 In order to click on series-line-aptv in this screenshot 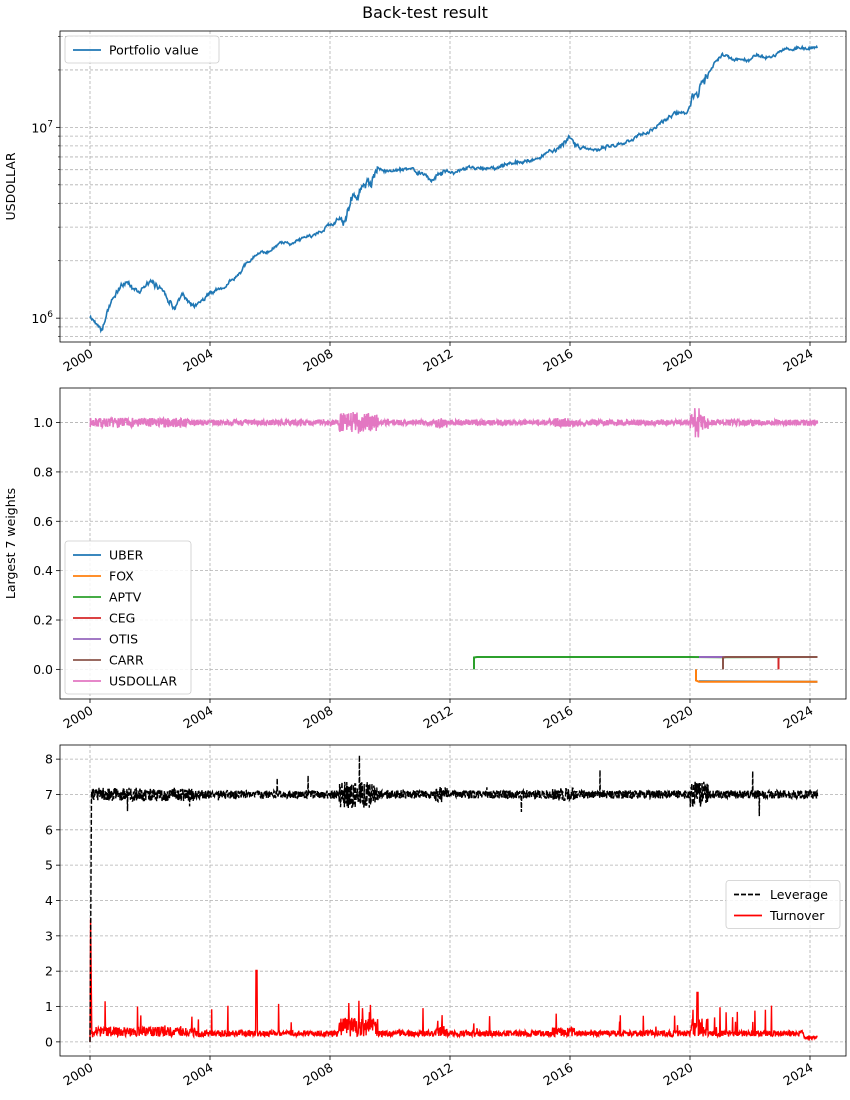, I will do `click(645, 663)`.